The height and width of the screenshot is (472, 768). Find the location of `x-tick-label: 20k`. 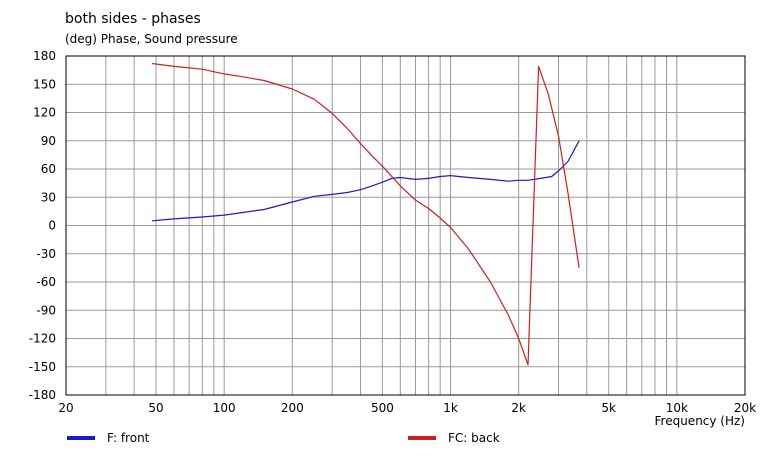

x-tick-label: 20k is located at coordinates (745, 408).